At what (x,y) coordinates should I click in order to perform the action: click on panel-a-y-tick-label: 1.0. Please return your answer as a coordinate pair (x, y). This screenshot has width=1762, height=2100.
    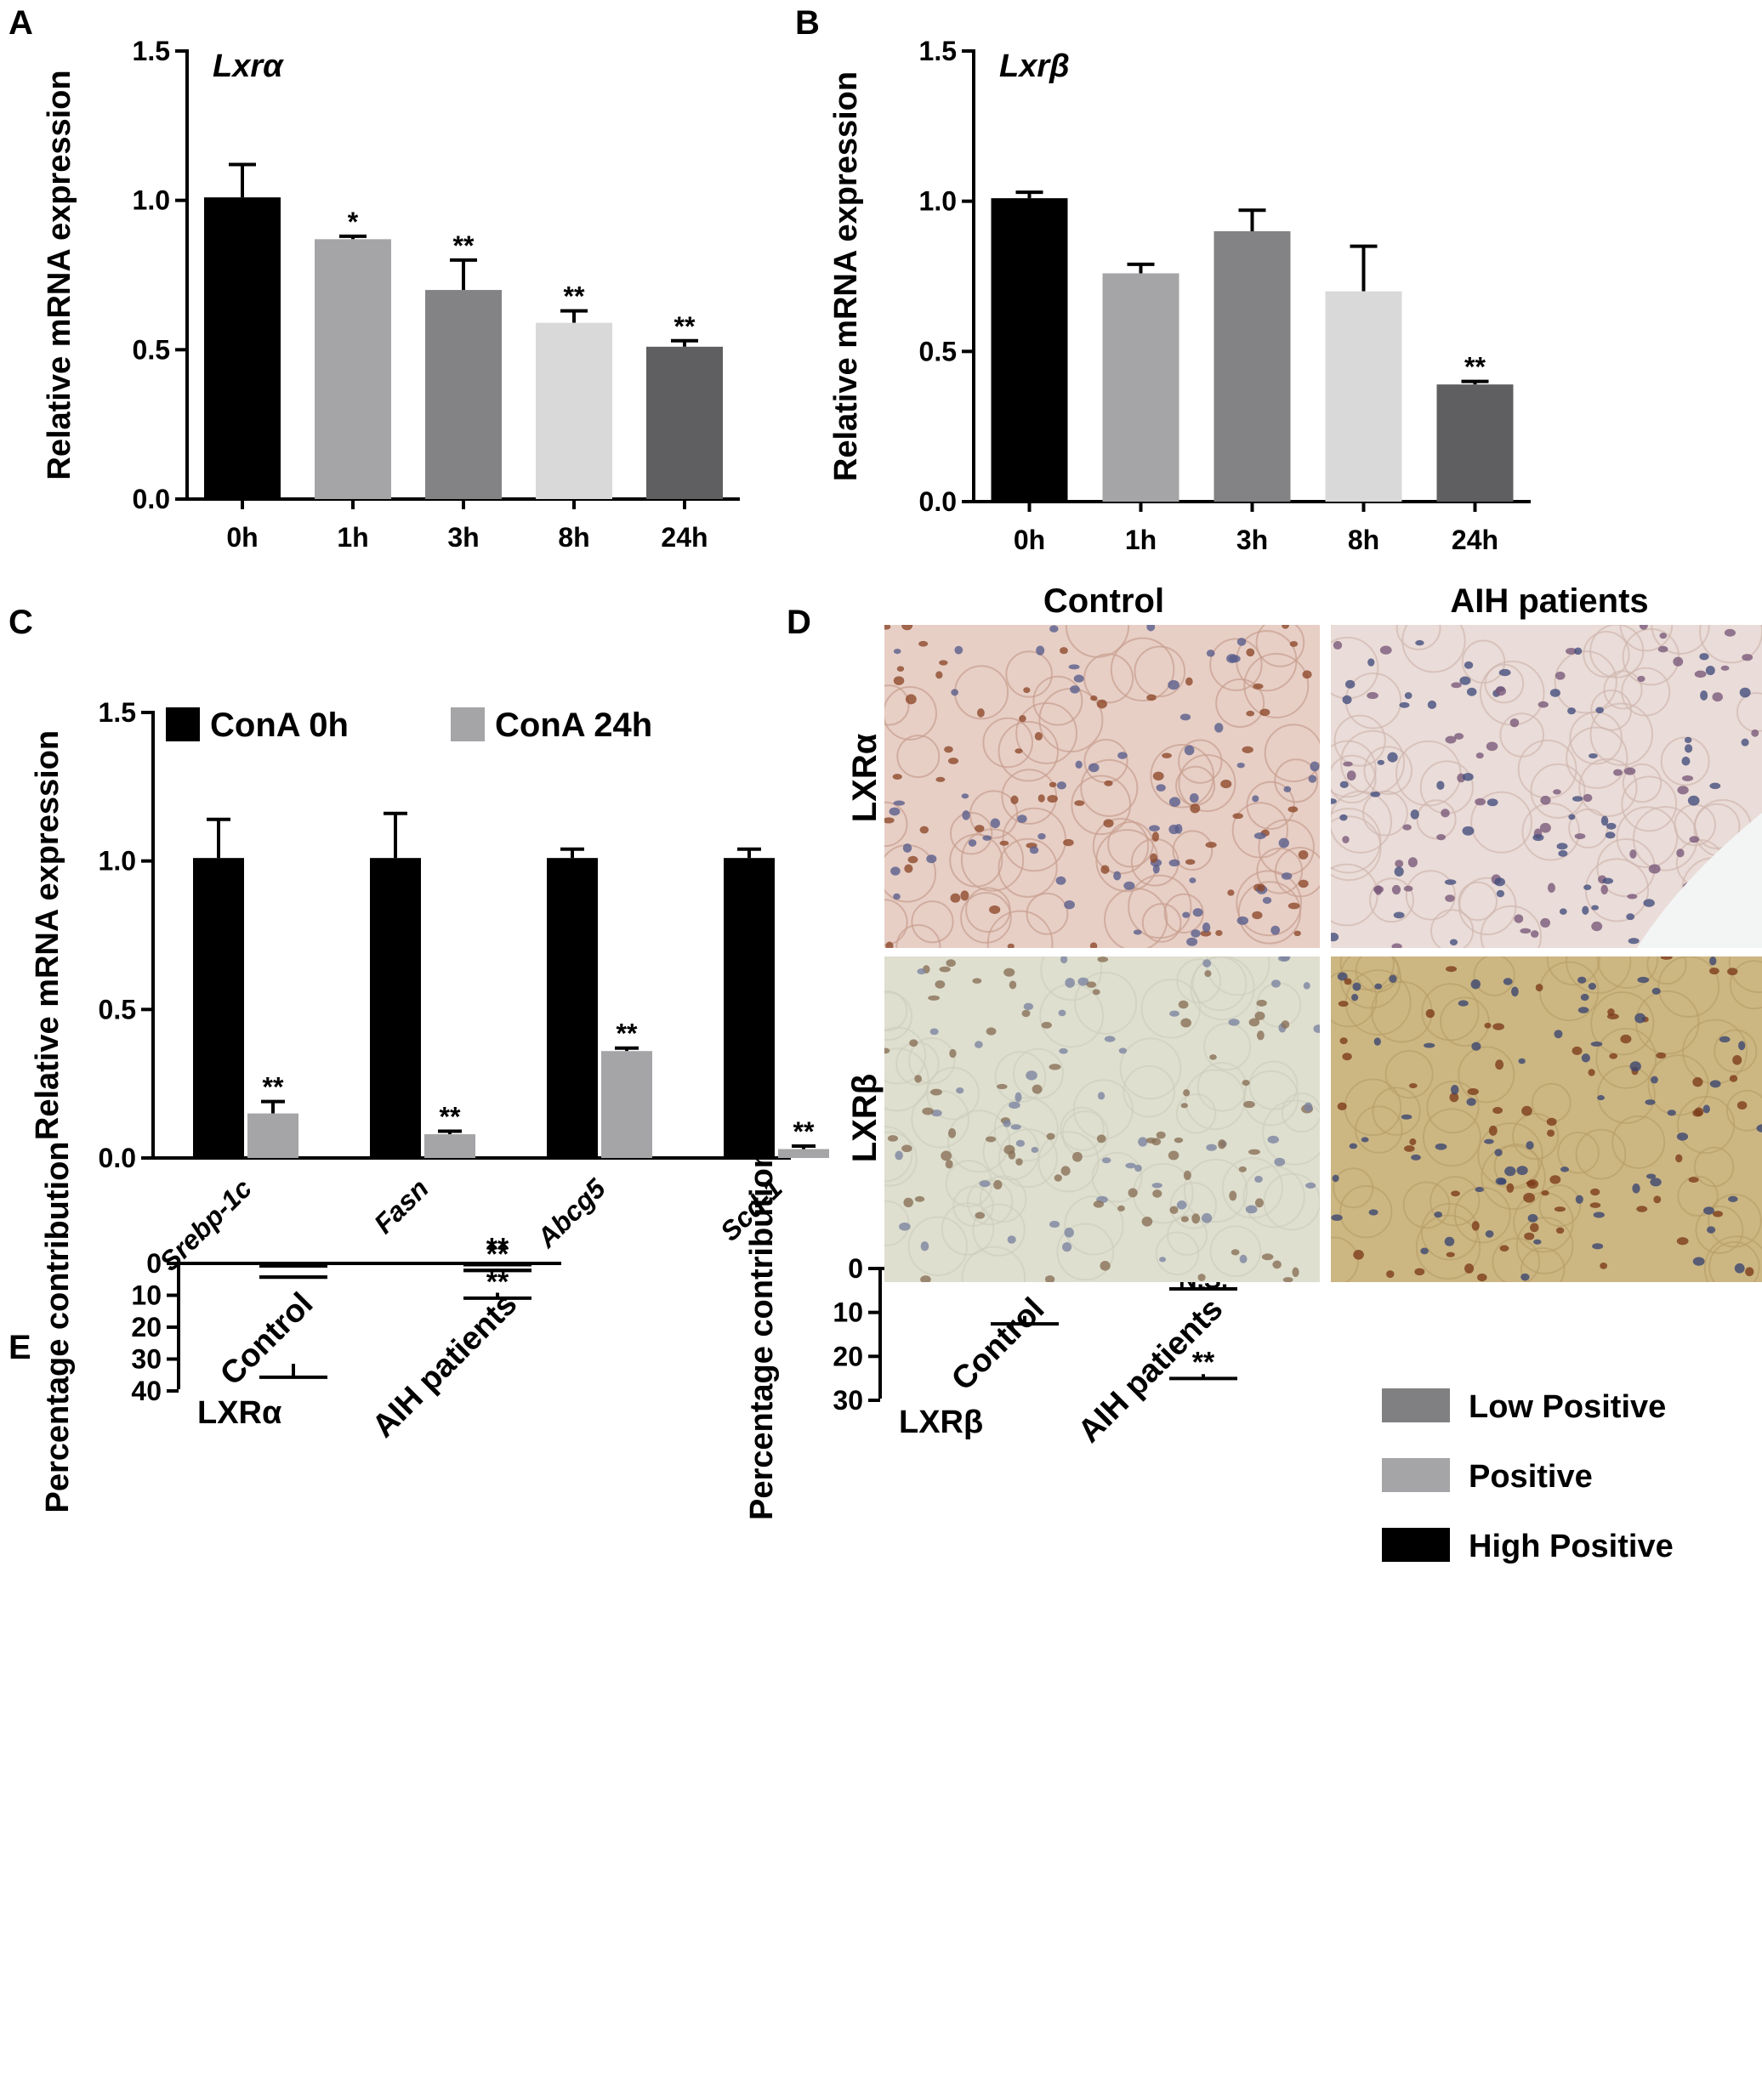
    Looking at the image, I should click on (151, 200).